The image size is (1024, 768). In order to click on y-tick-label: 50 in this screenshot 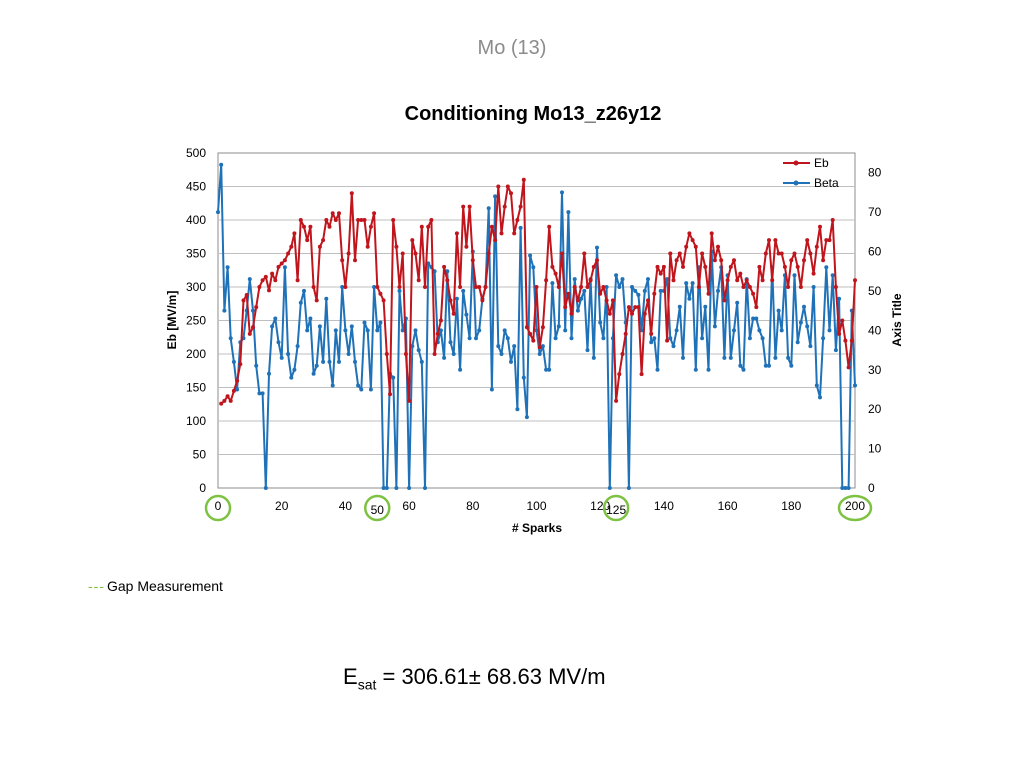, I will do `click(200, 455)`.